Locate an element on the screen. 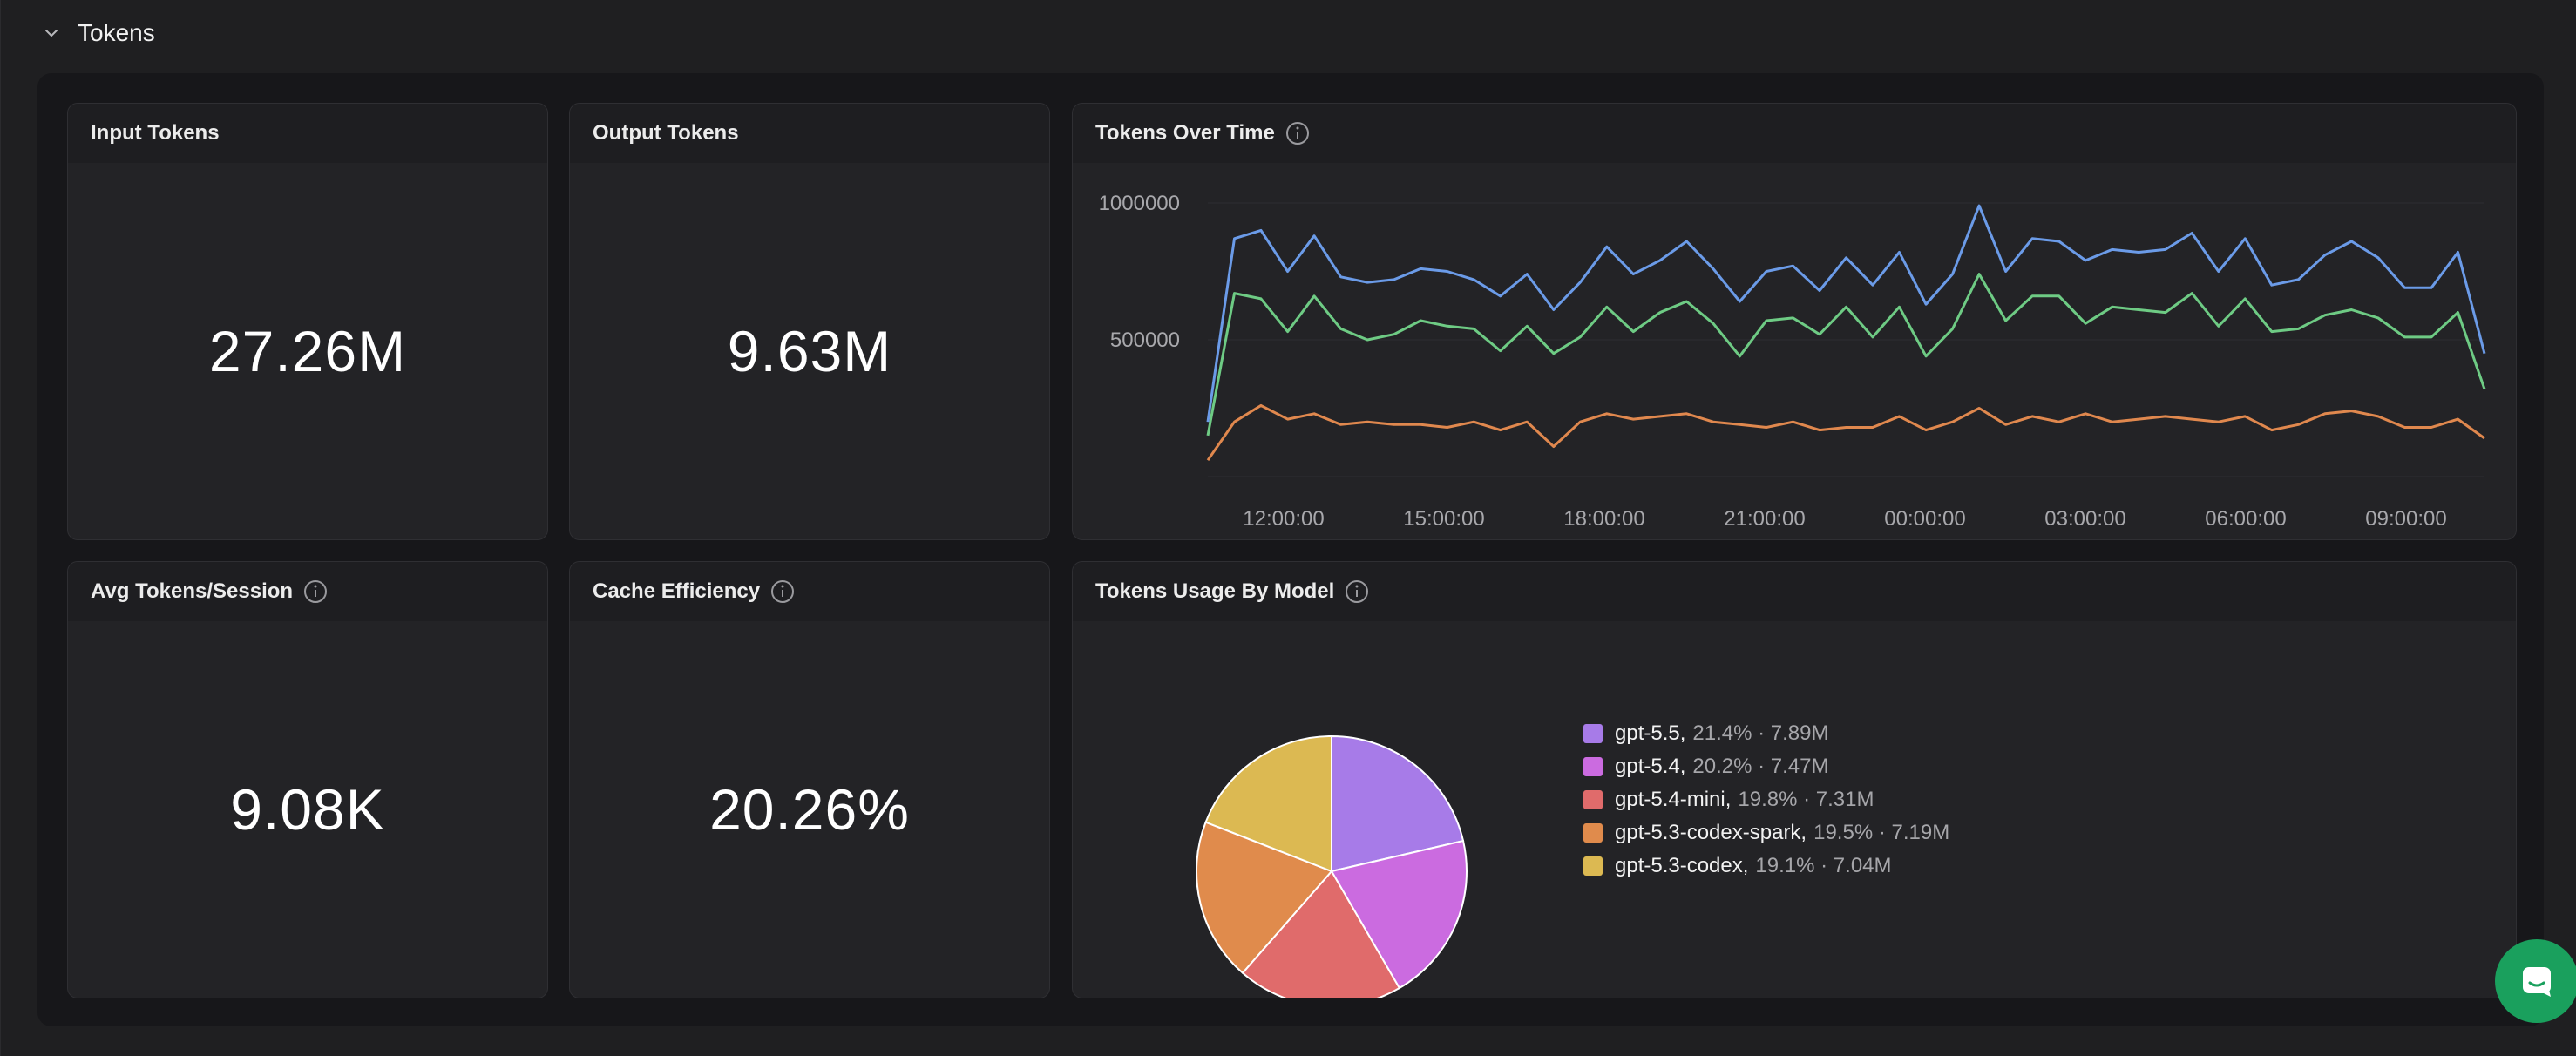 This screenshot has width=2576, height=1056. legend-detail: 21.4% · 7.89M is located at coordinates (1761, 733).